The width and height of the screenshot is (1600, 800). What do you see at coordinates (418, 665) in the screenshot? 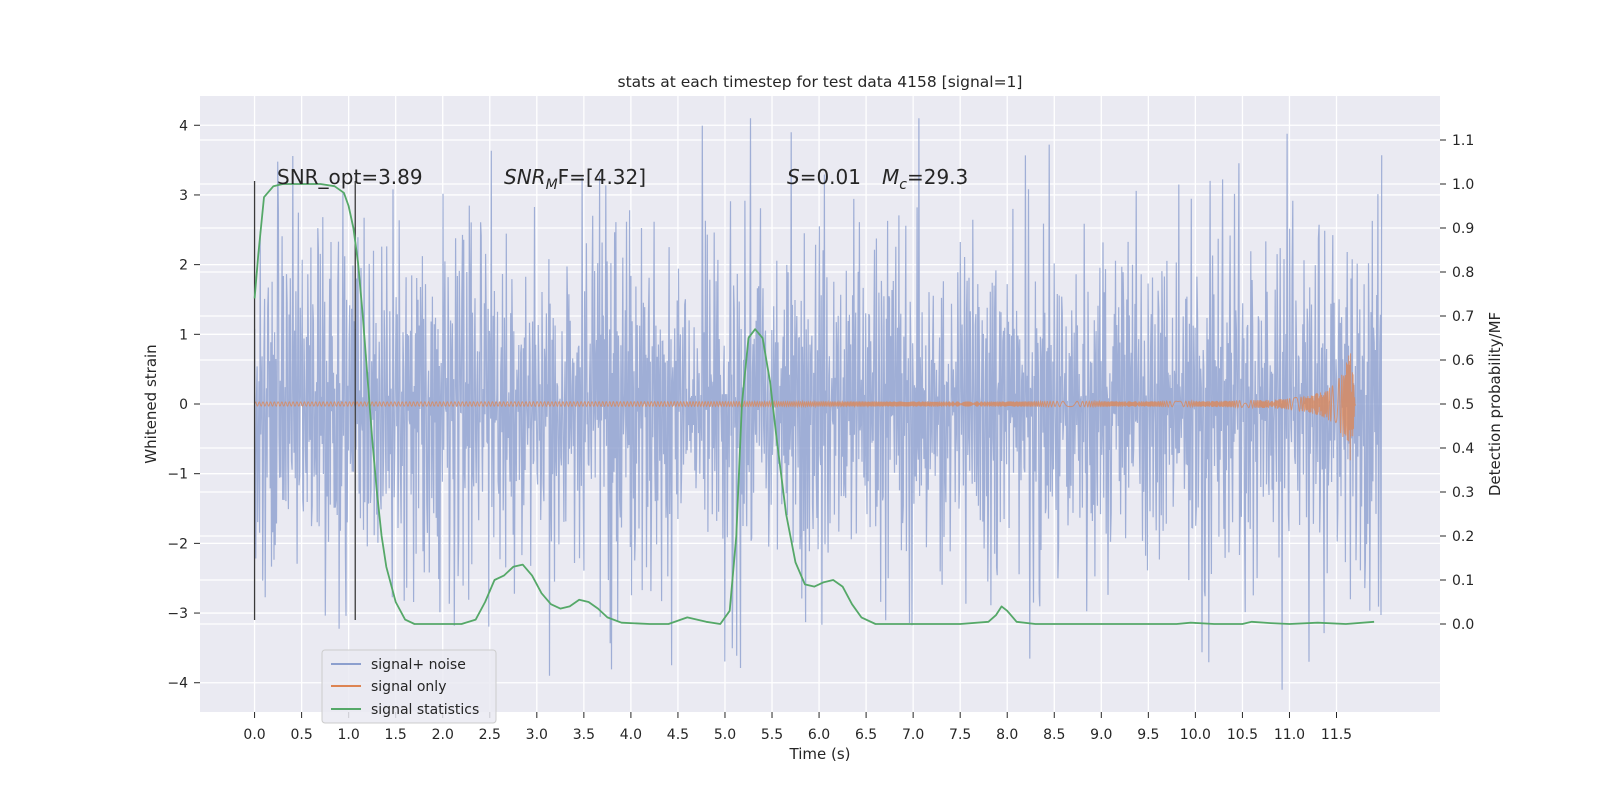
I see `legend-label-signal-noise: signal+ noise` at bounding box center [418, 665].